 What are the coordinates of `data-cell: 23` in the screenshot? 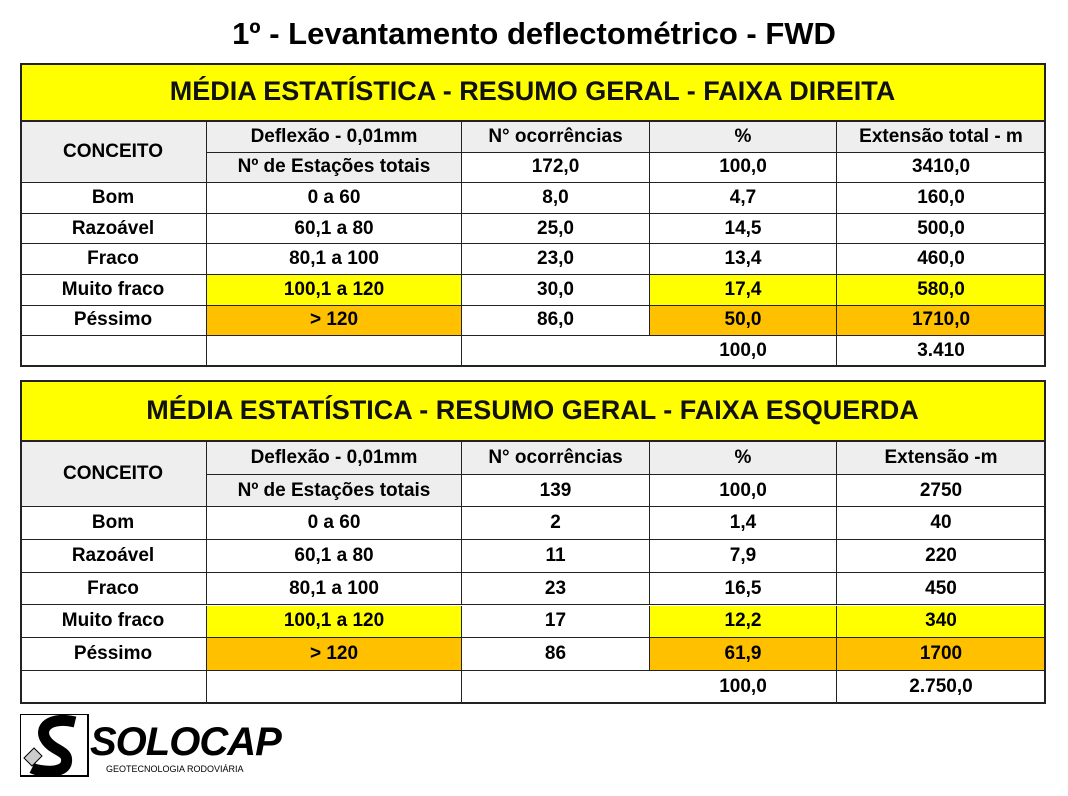 It's located at (556, 589).